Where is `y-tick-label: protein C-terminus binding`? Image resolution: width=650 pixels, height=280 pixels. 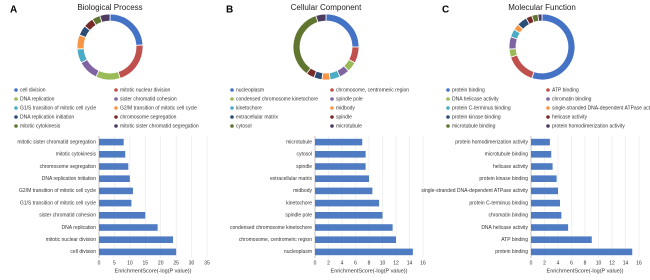
y-tick-label: protein C-terminus binding is located at coordinates (498, 203).